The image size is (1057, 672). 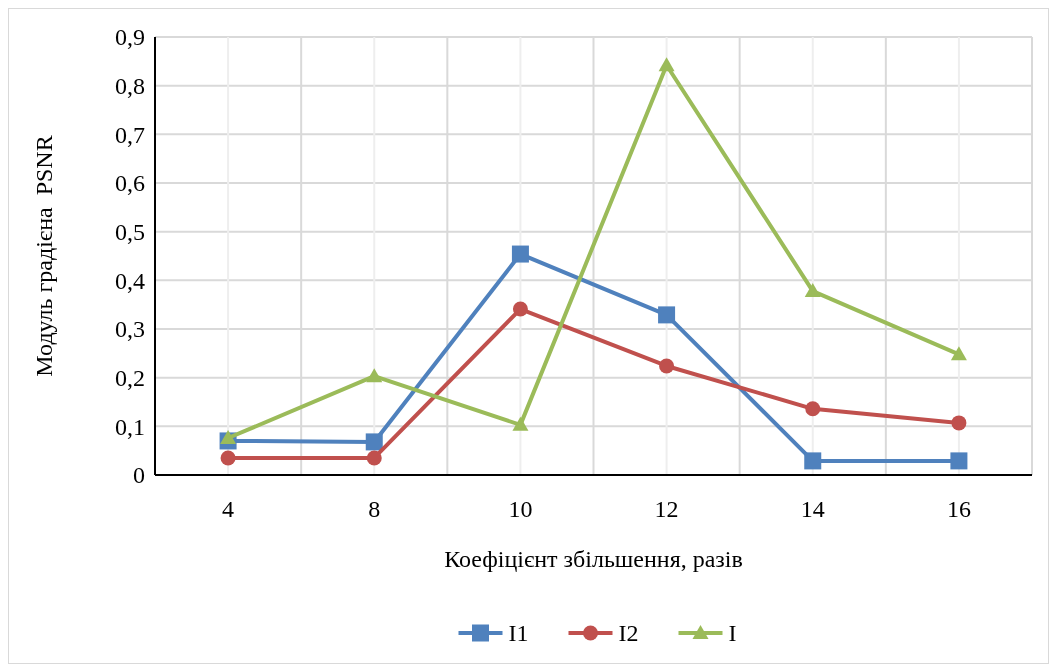 I want to click on legend-label: I1, so click(x=518, y=633).